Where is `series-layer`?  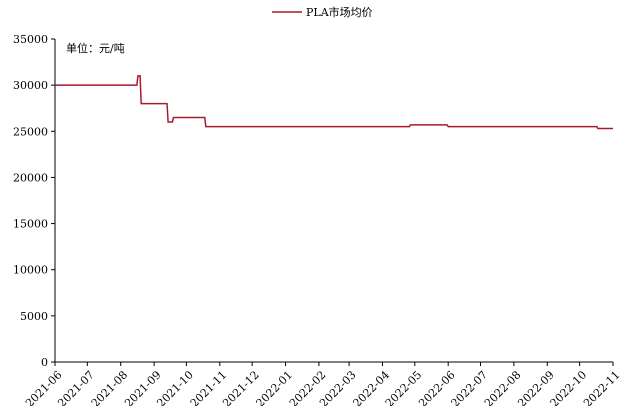 series-layer is located at coordinates (334, 102).